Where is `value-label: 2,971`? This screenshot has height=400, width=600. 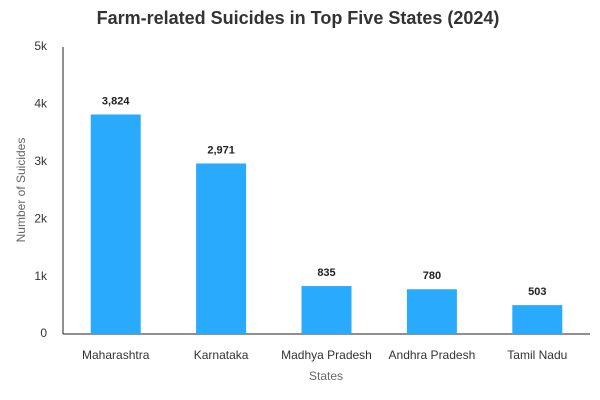
value-label: 2,971 is located at coordinates (221, 150).